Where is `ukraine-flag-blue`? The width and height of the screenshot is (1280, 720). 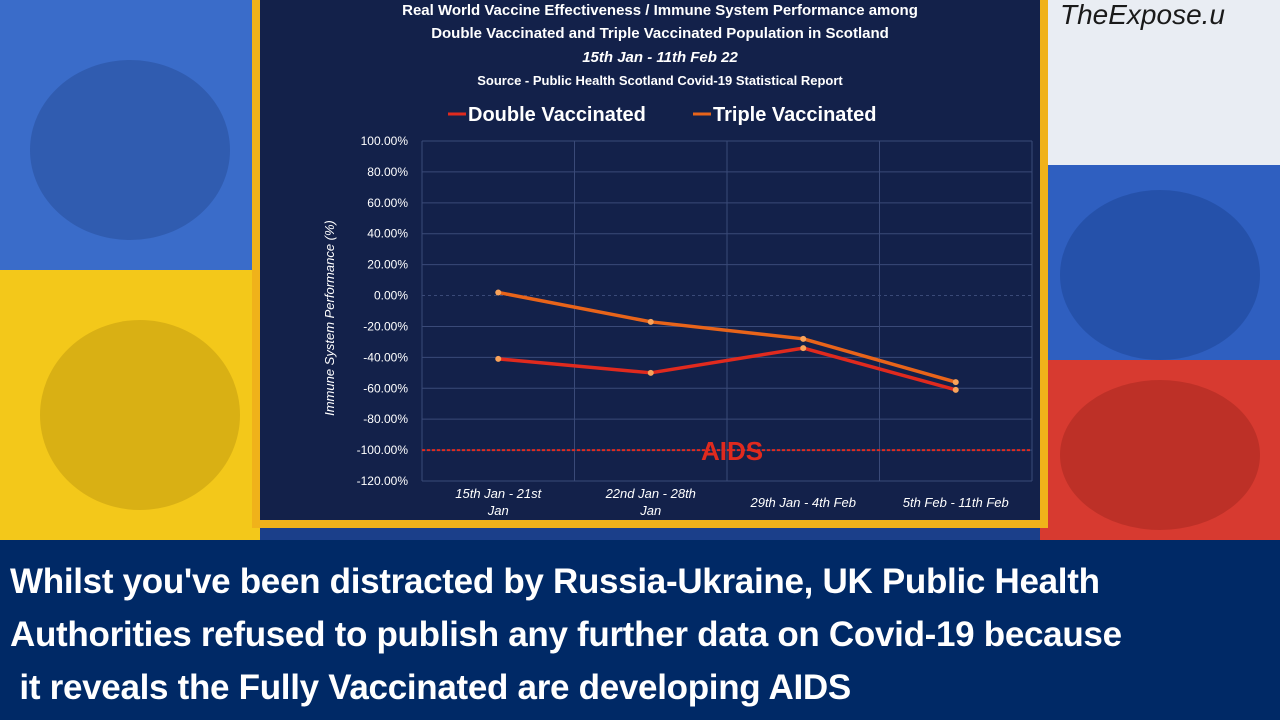
ukraine-flag-blue is located at coordinates (130, 135).